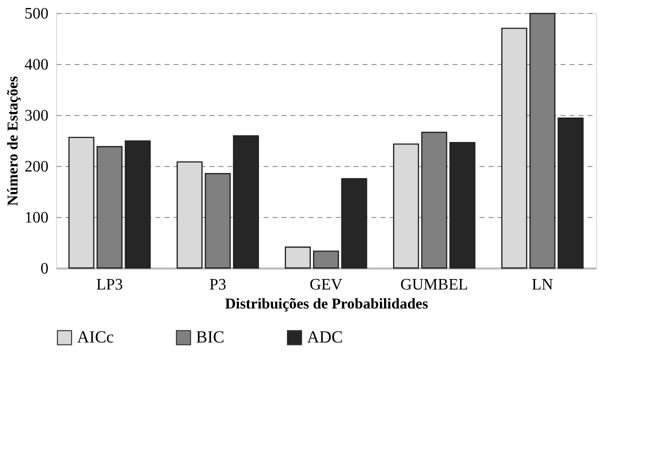 Image resolution: width=660 pixels, height=450 pixels. What do you see at coordinates (217, 285) in the screenshot?
I see `x-tick-label: P3` at bounding box center [217, 285].